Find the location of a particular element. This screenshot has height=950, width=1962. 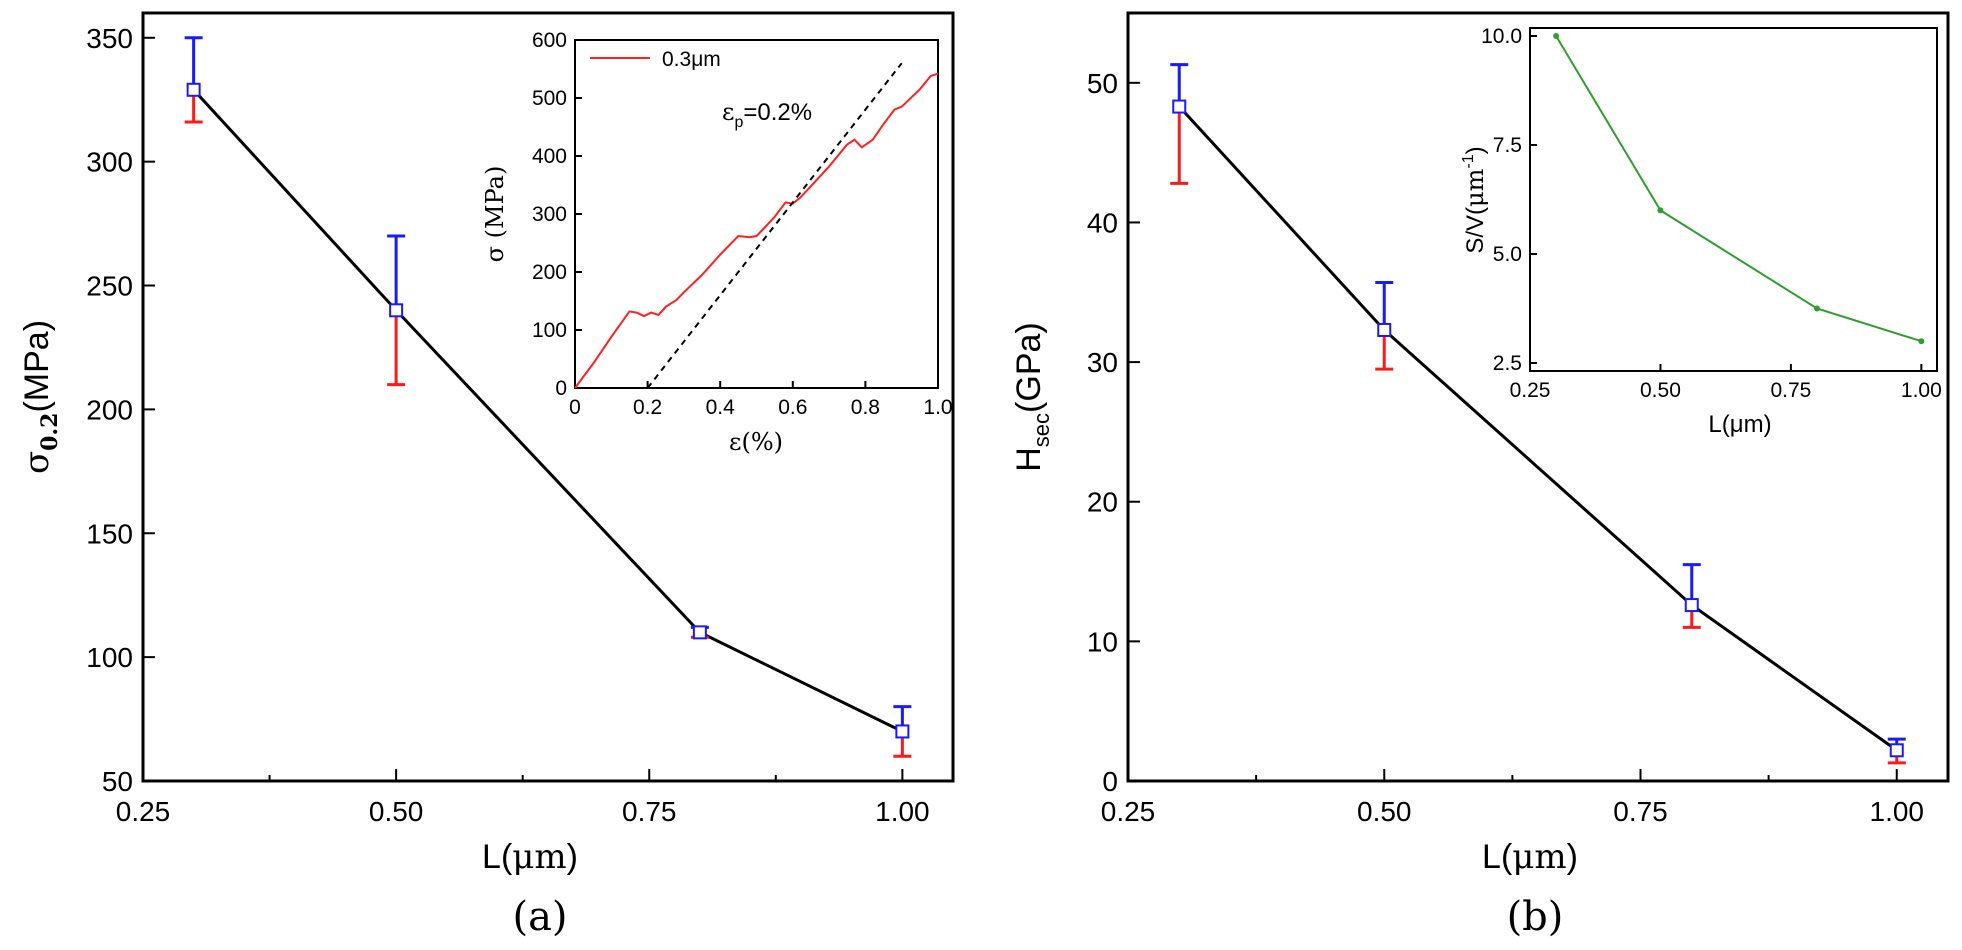

inset-b-series-line is located at coordinates (1738, 189).